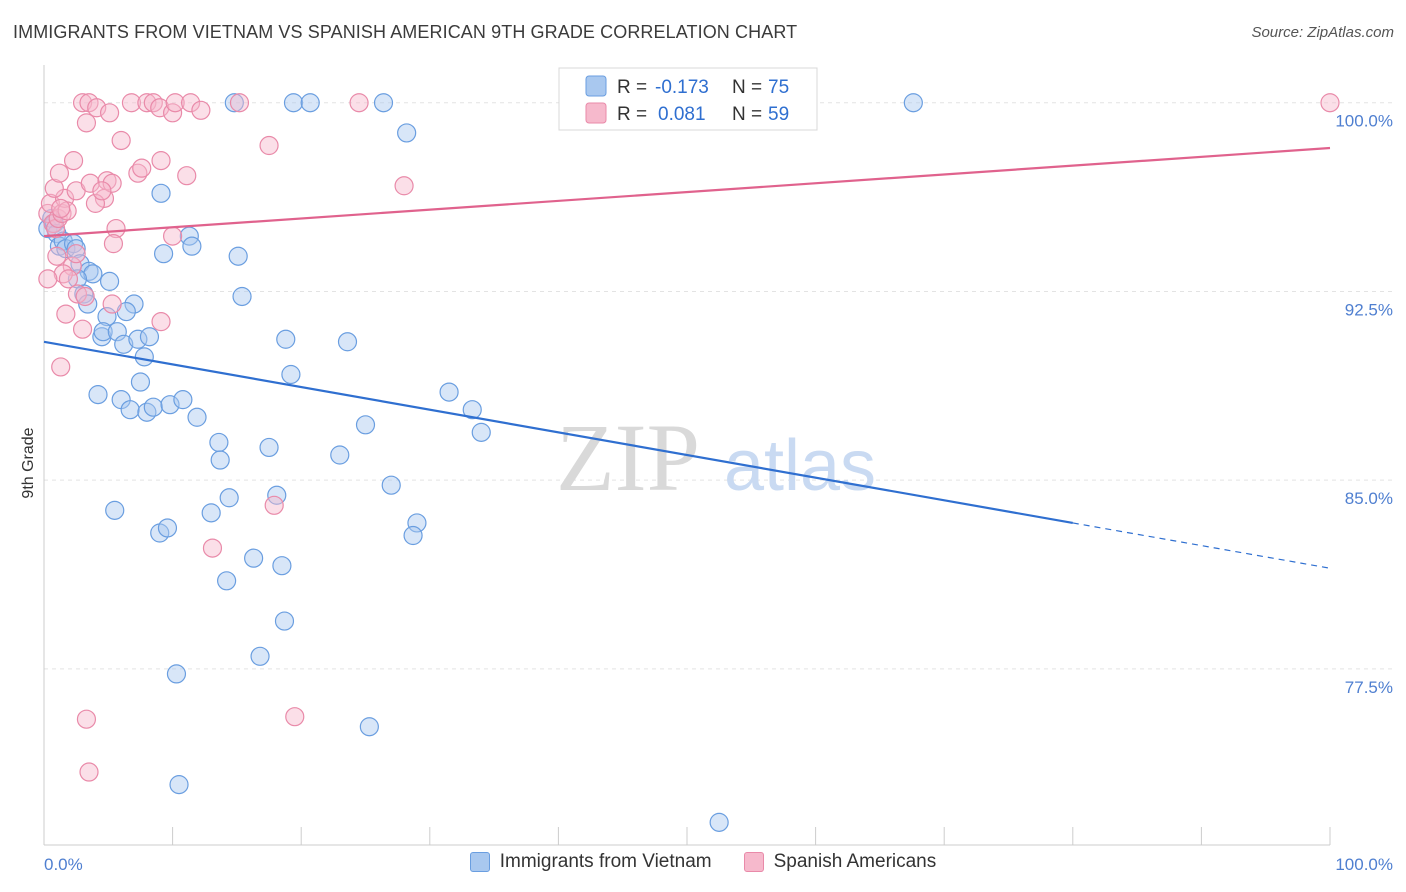  What do you see at coordinates (753, 862) in the screenshot?
I see `legend-swatch-spanish` at bounding box center [753, 862].